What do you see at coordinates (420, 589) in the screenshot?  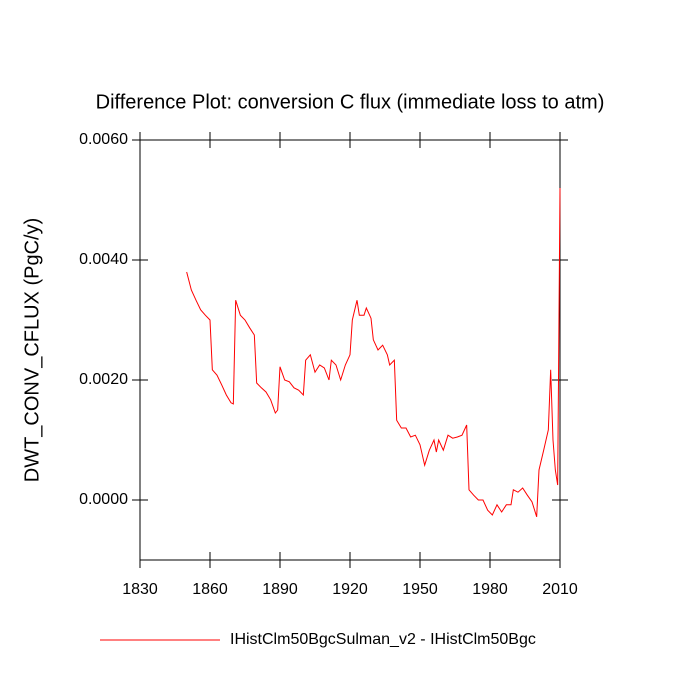 I see `x-tick-label: 1950` at bounding box center [420, 589].